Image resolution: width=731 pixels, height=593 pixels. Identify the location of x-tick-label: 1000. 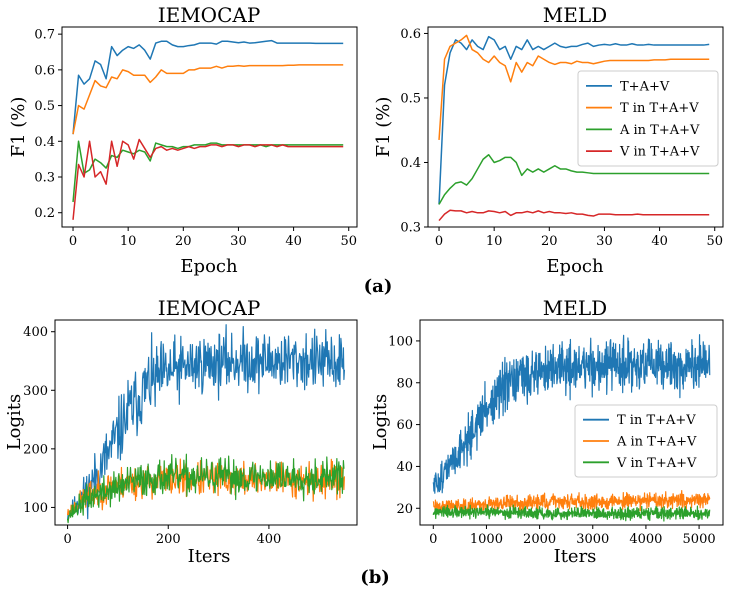
(486, 539).